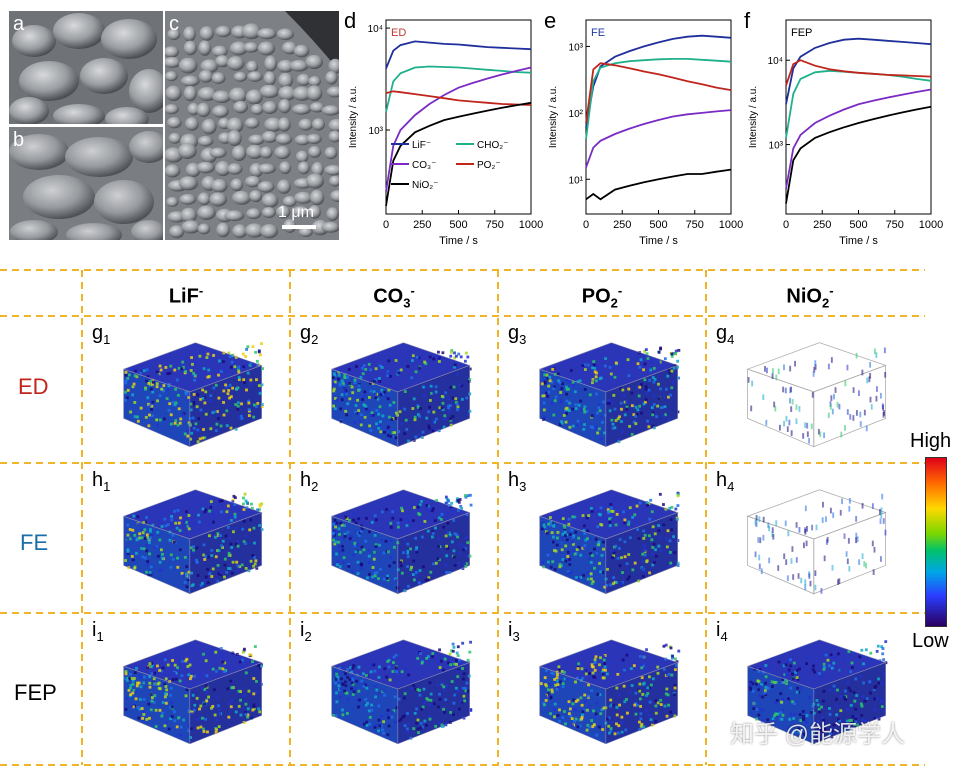  I want to click on col-header-co3: CO3-, so click(394, 297).